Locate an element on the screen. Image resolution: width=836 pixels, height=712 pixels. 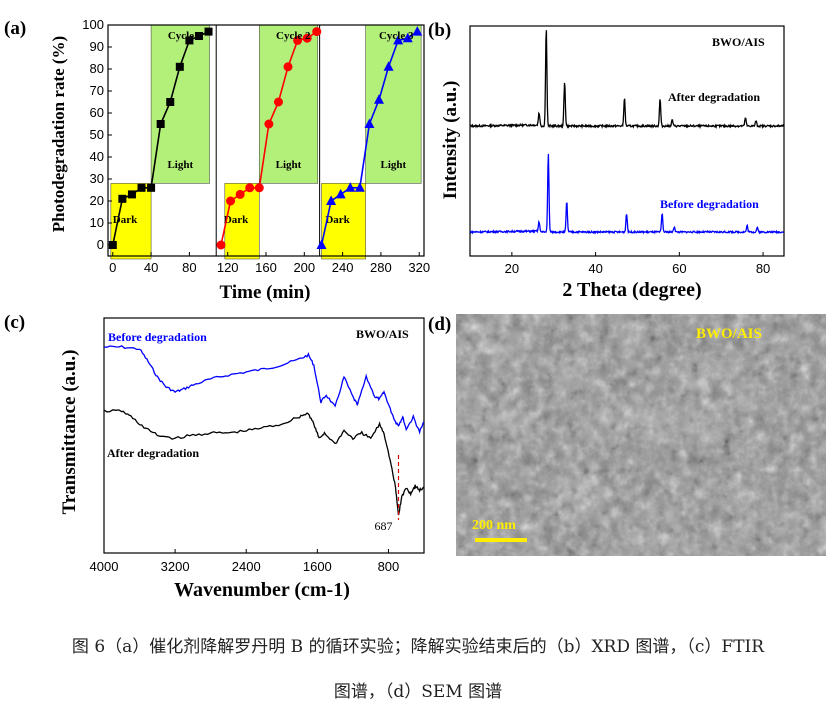
x-tick-label: 3200 is located at coordinates (175, 566).